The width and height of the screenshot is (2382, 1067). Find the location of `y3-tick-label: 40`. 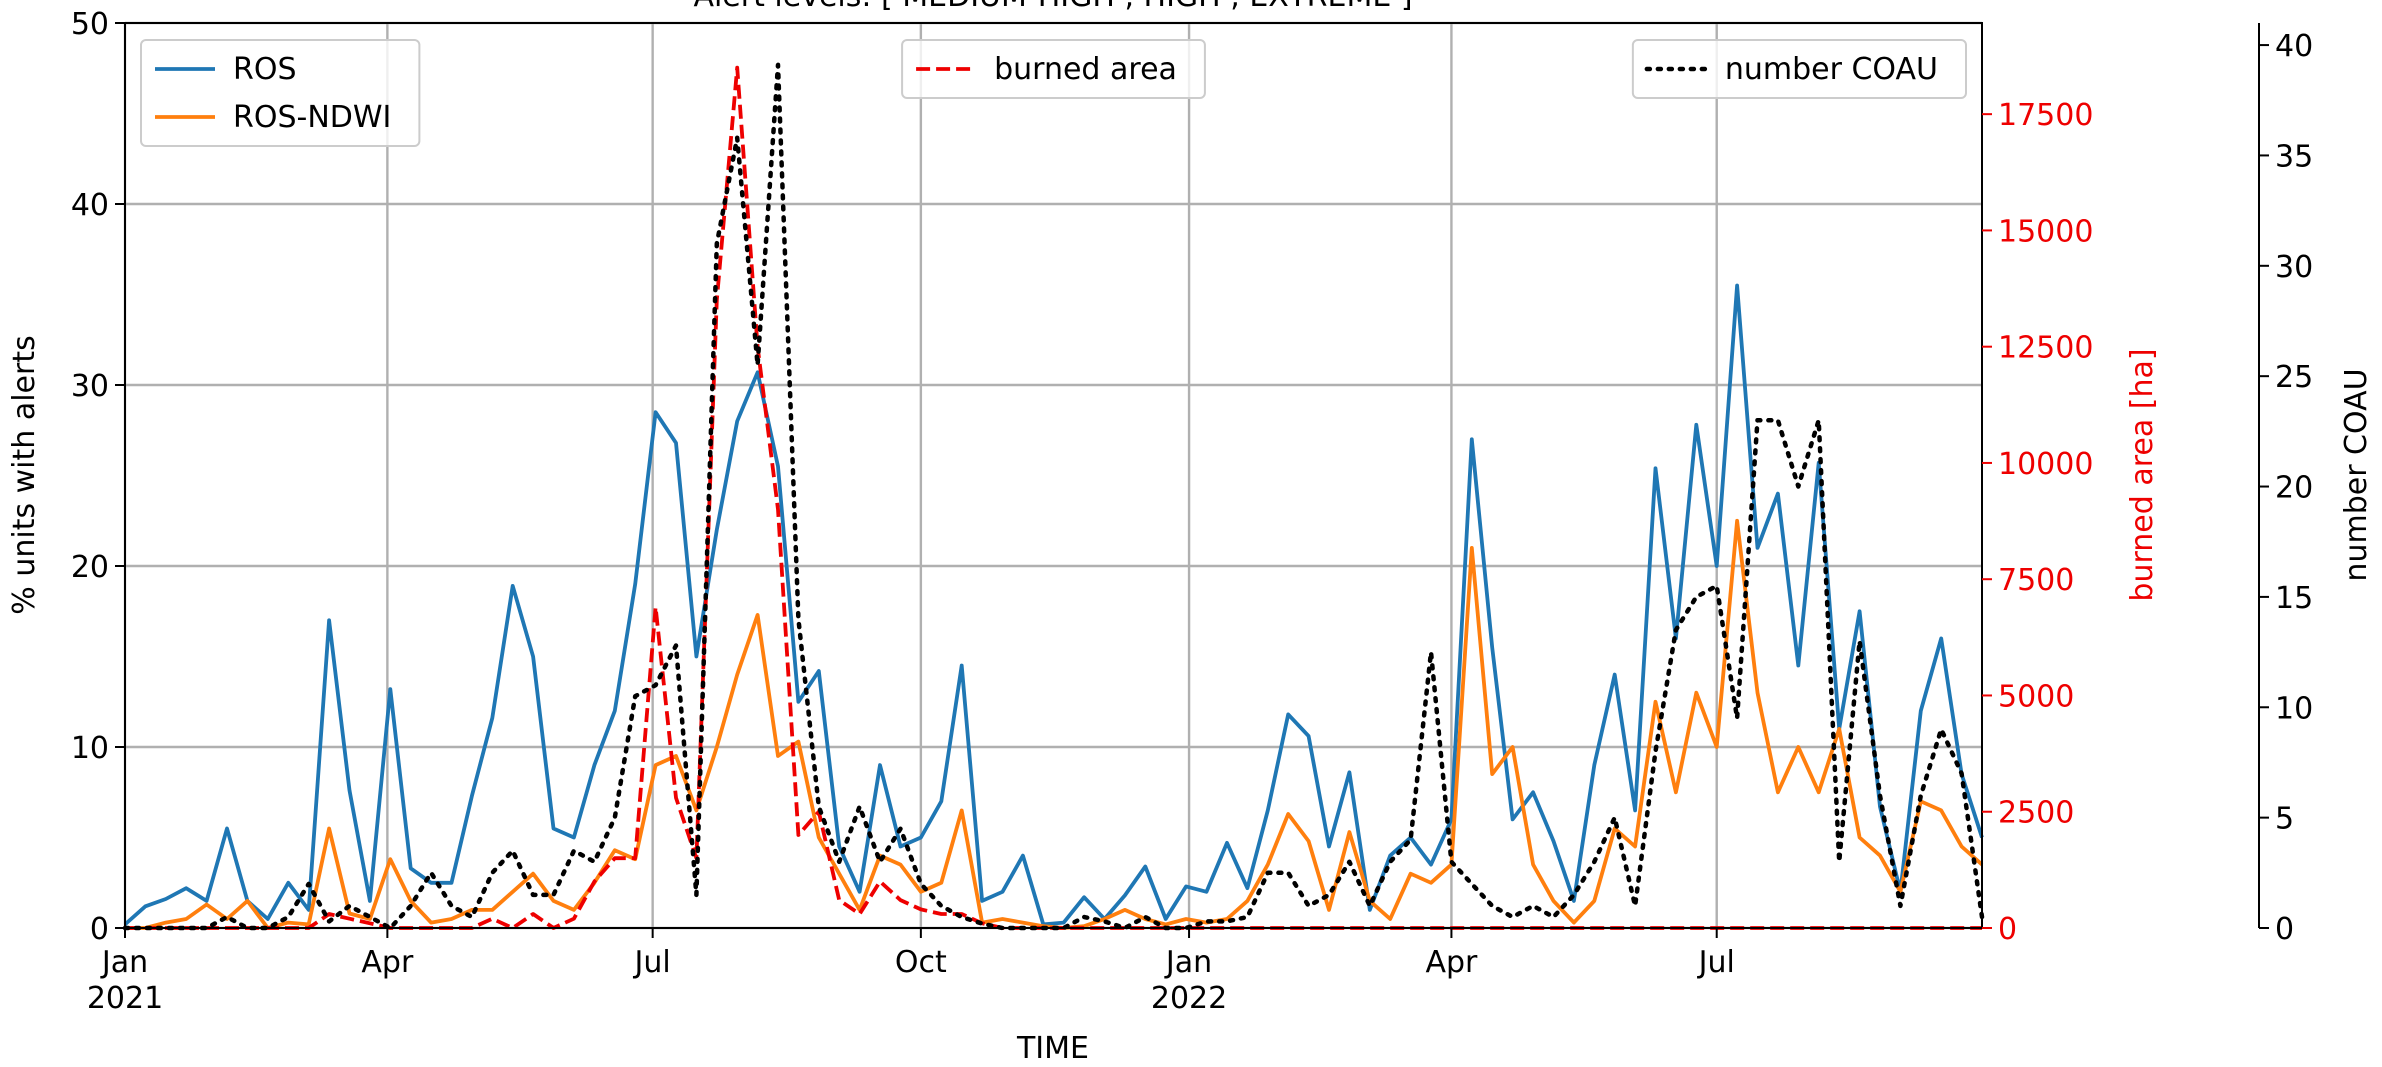

y3-tick-label: 40 is located at coordinates (2294, 46).